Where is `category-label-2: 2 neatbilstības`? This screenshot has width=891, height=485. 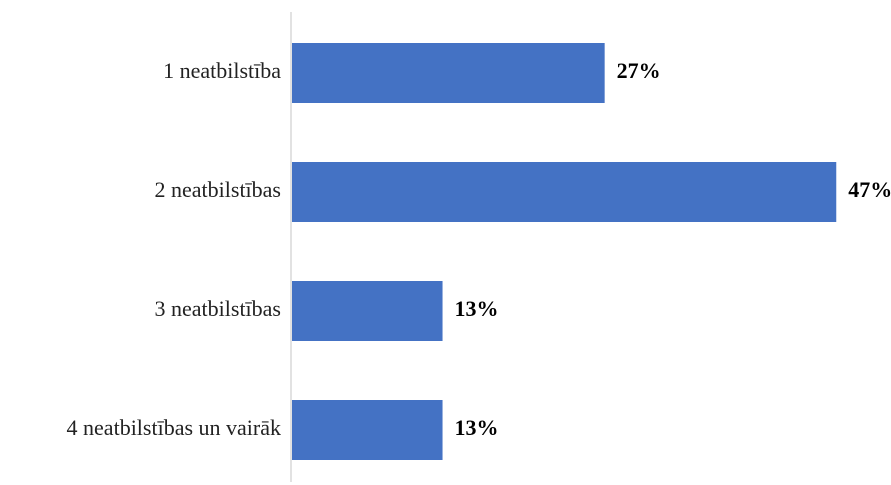 category-label-2: 2 neatbilstības is located at coordinates (218, 189).